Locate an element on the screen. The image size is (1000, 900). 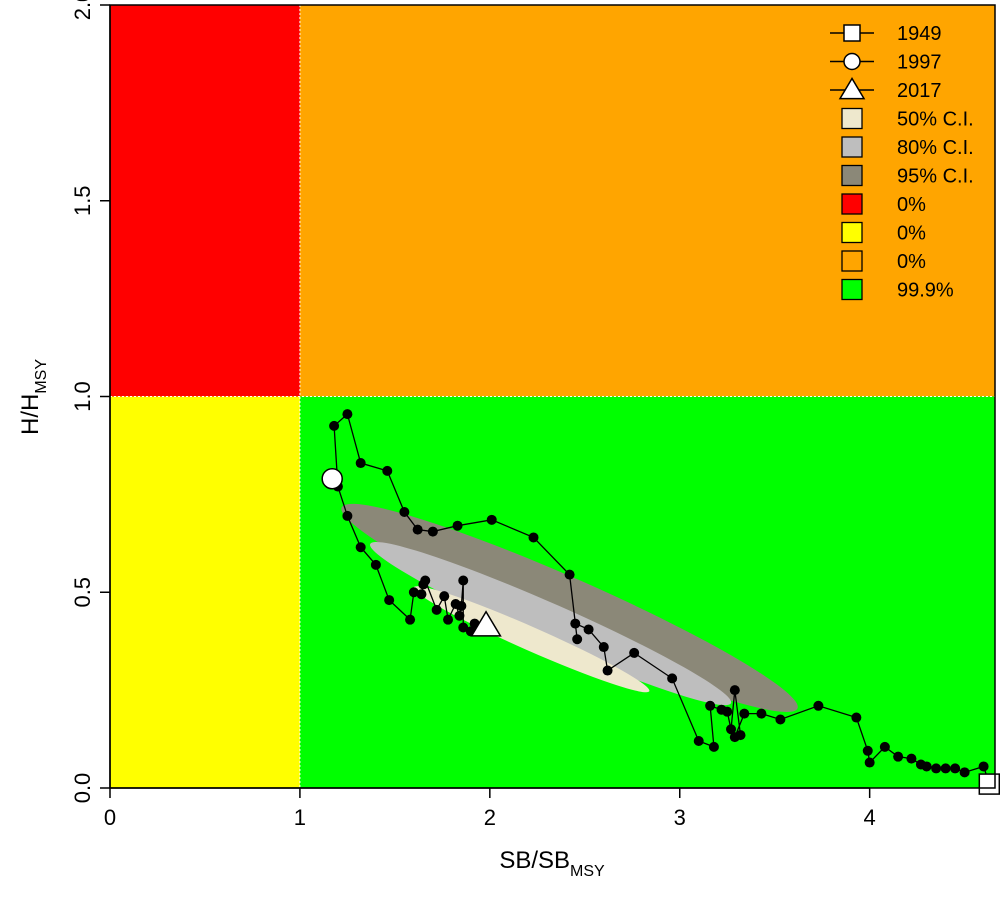
legend-label: 80% C.I. is located at coordinates (935, 148).